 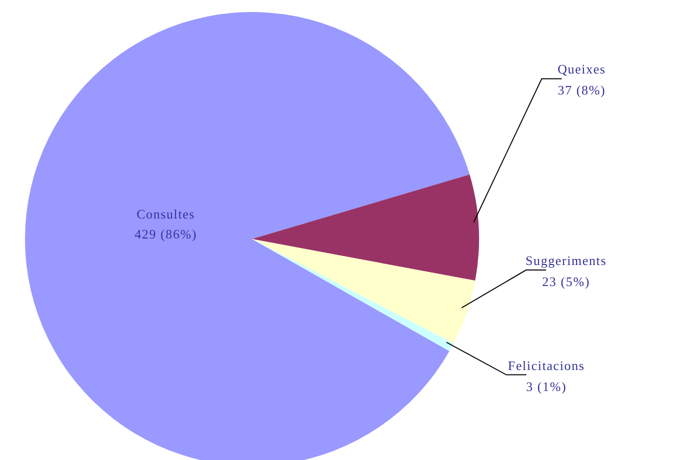 I want to click on slice-label: Felicitacions, so click(x=546, y=365).